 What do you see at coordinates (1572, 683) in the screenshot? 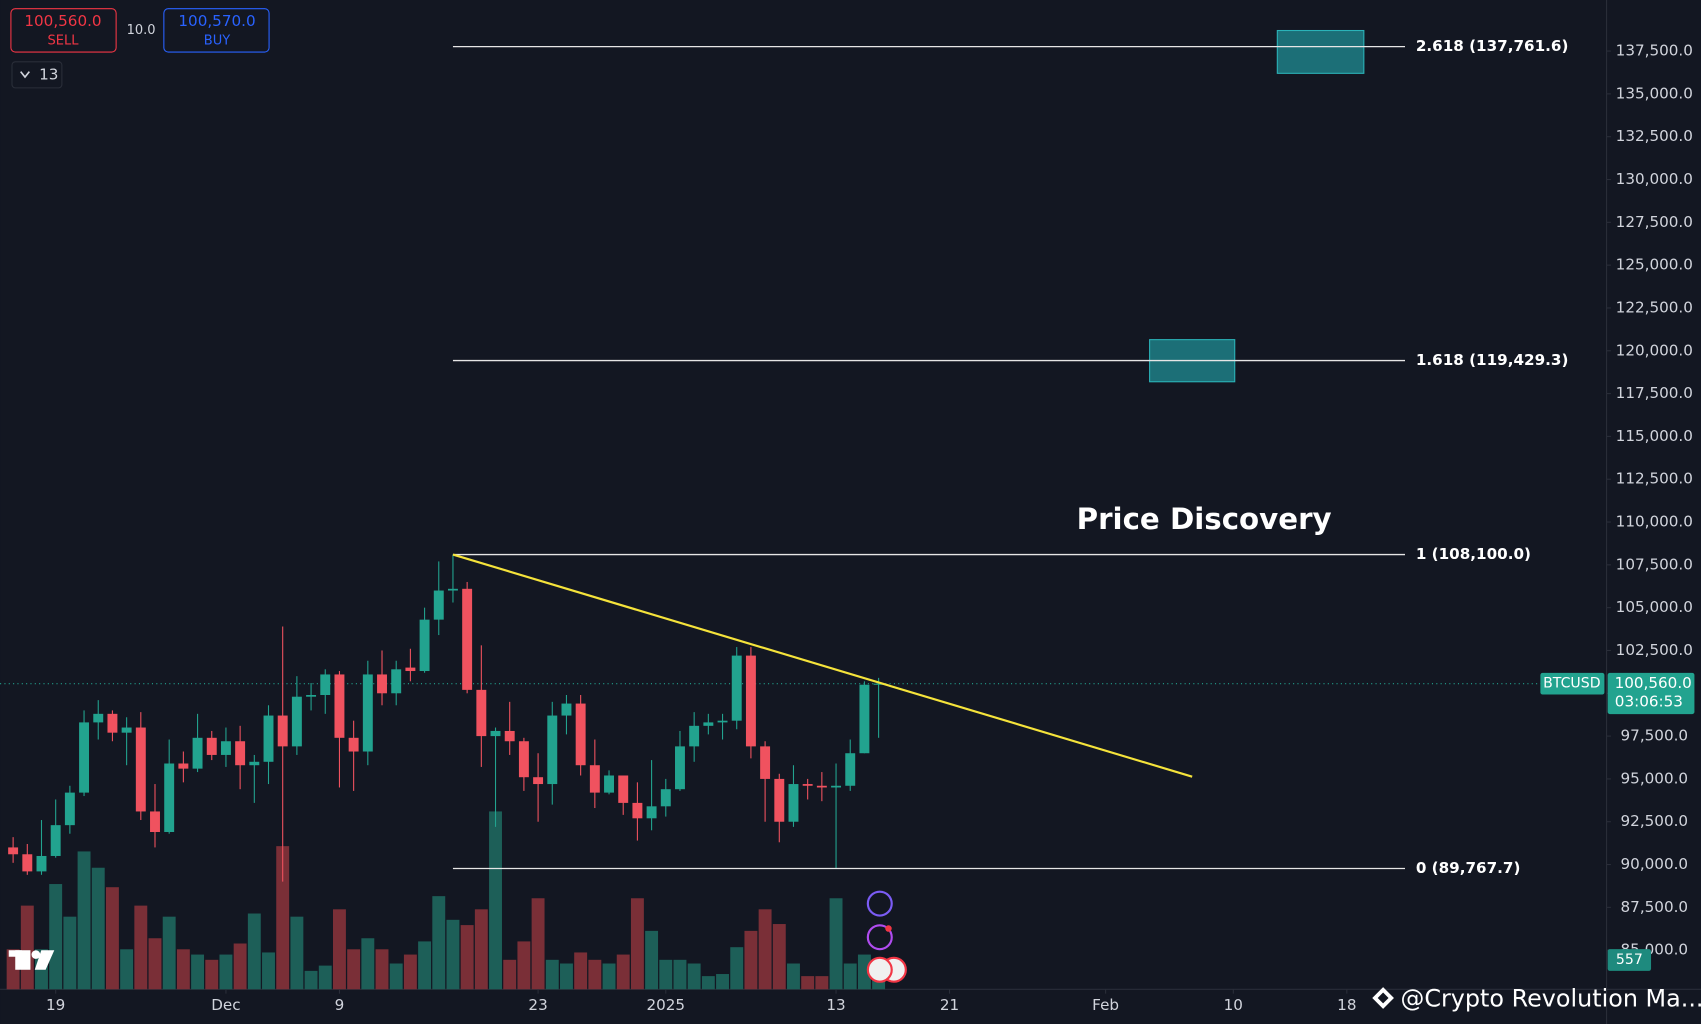
I see `symbol-tag` at bounding box center [1572, 683].